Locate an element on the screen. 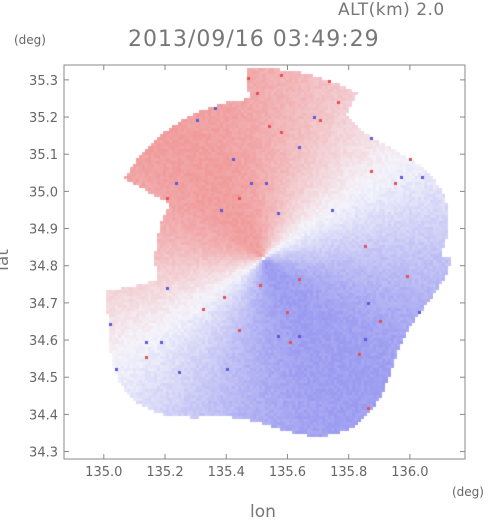  x-tick-label: 136.0 is located at coordinates (409, 472).